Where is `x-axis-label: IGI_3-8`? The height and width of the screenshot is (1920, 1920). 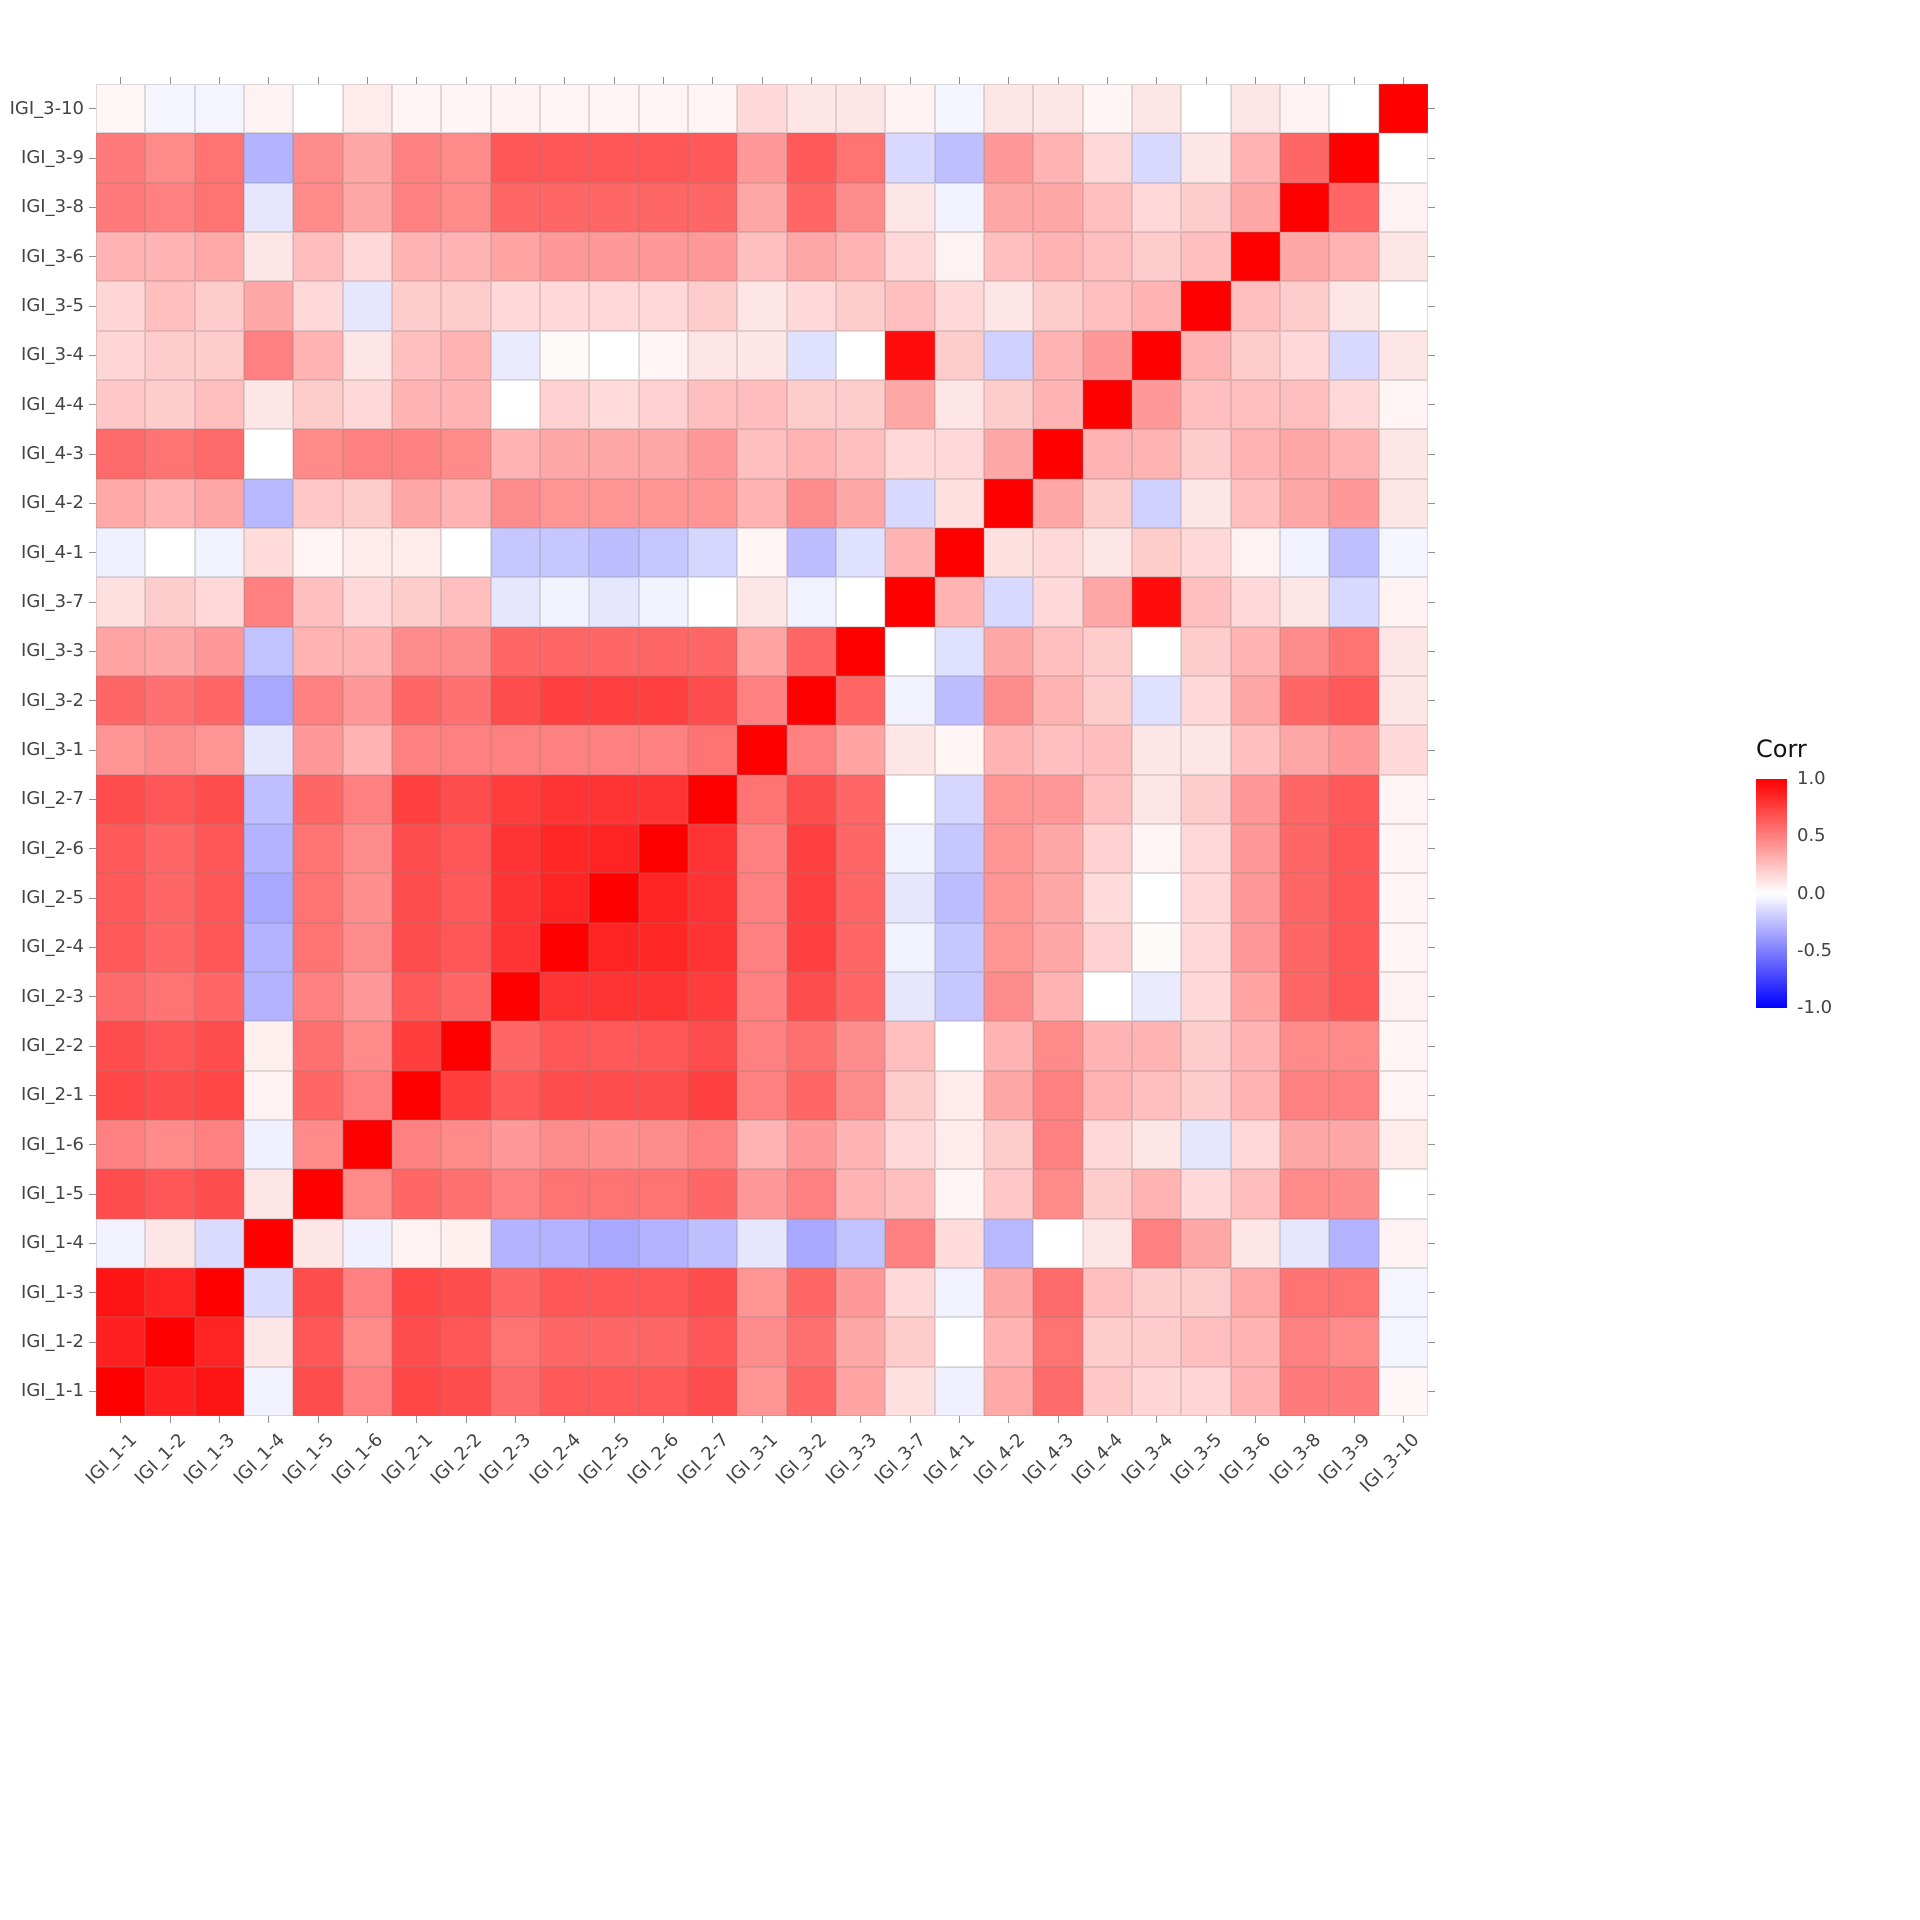 x-axis-label: IGI_3-8 is located at coordinates (1295, 1459).